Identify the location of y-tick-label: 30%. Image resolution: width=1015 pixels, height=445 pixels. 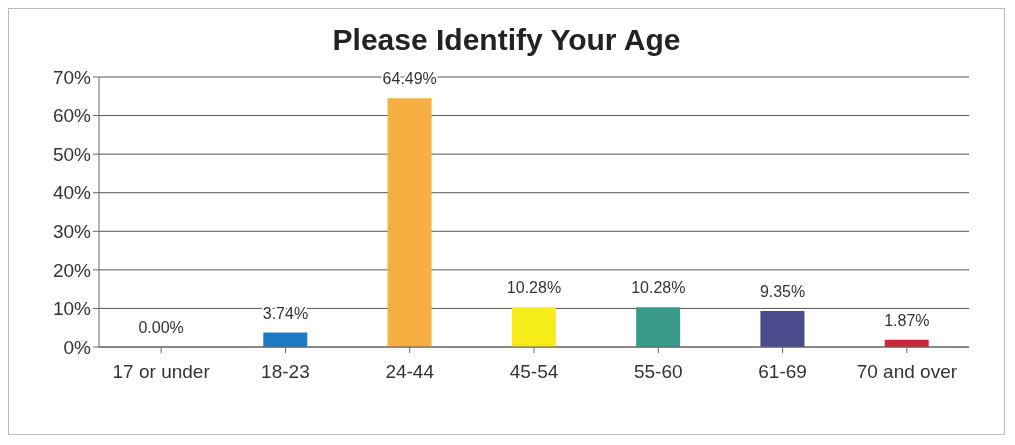
(72, 232).